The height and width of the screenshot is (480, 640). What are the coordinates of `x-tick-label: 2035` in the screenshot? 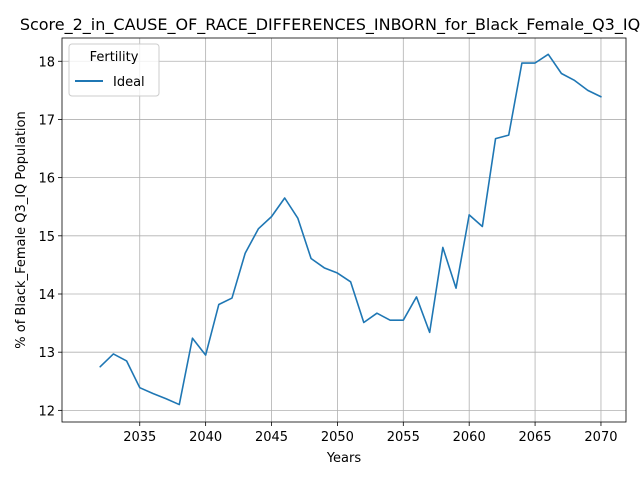 It's located at (139, 437).